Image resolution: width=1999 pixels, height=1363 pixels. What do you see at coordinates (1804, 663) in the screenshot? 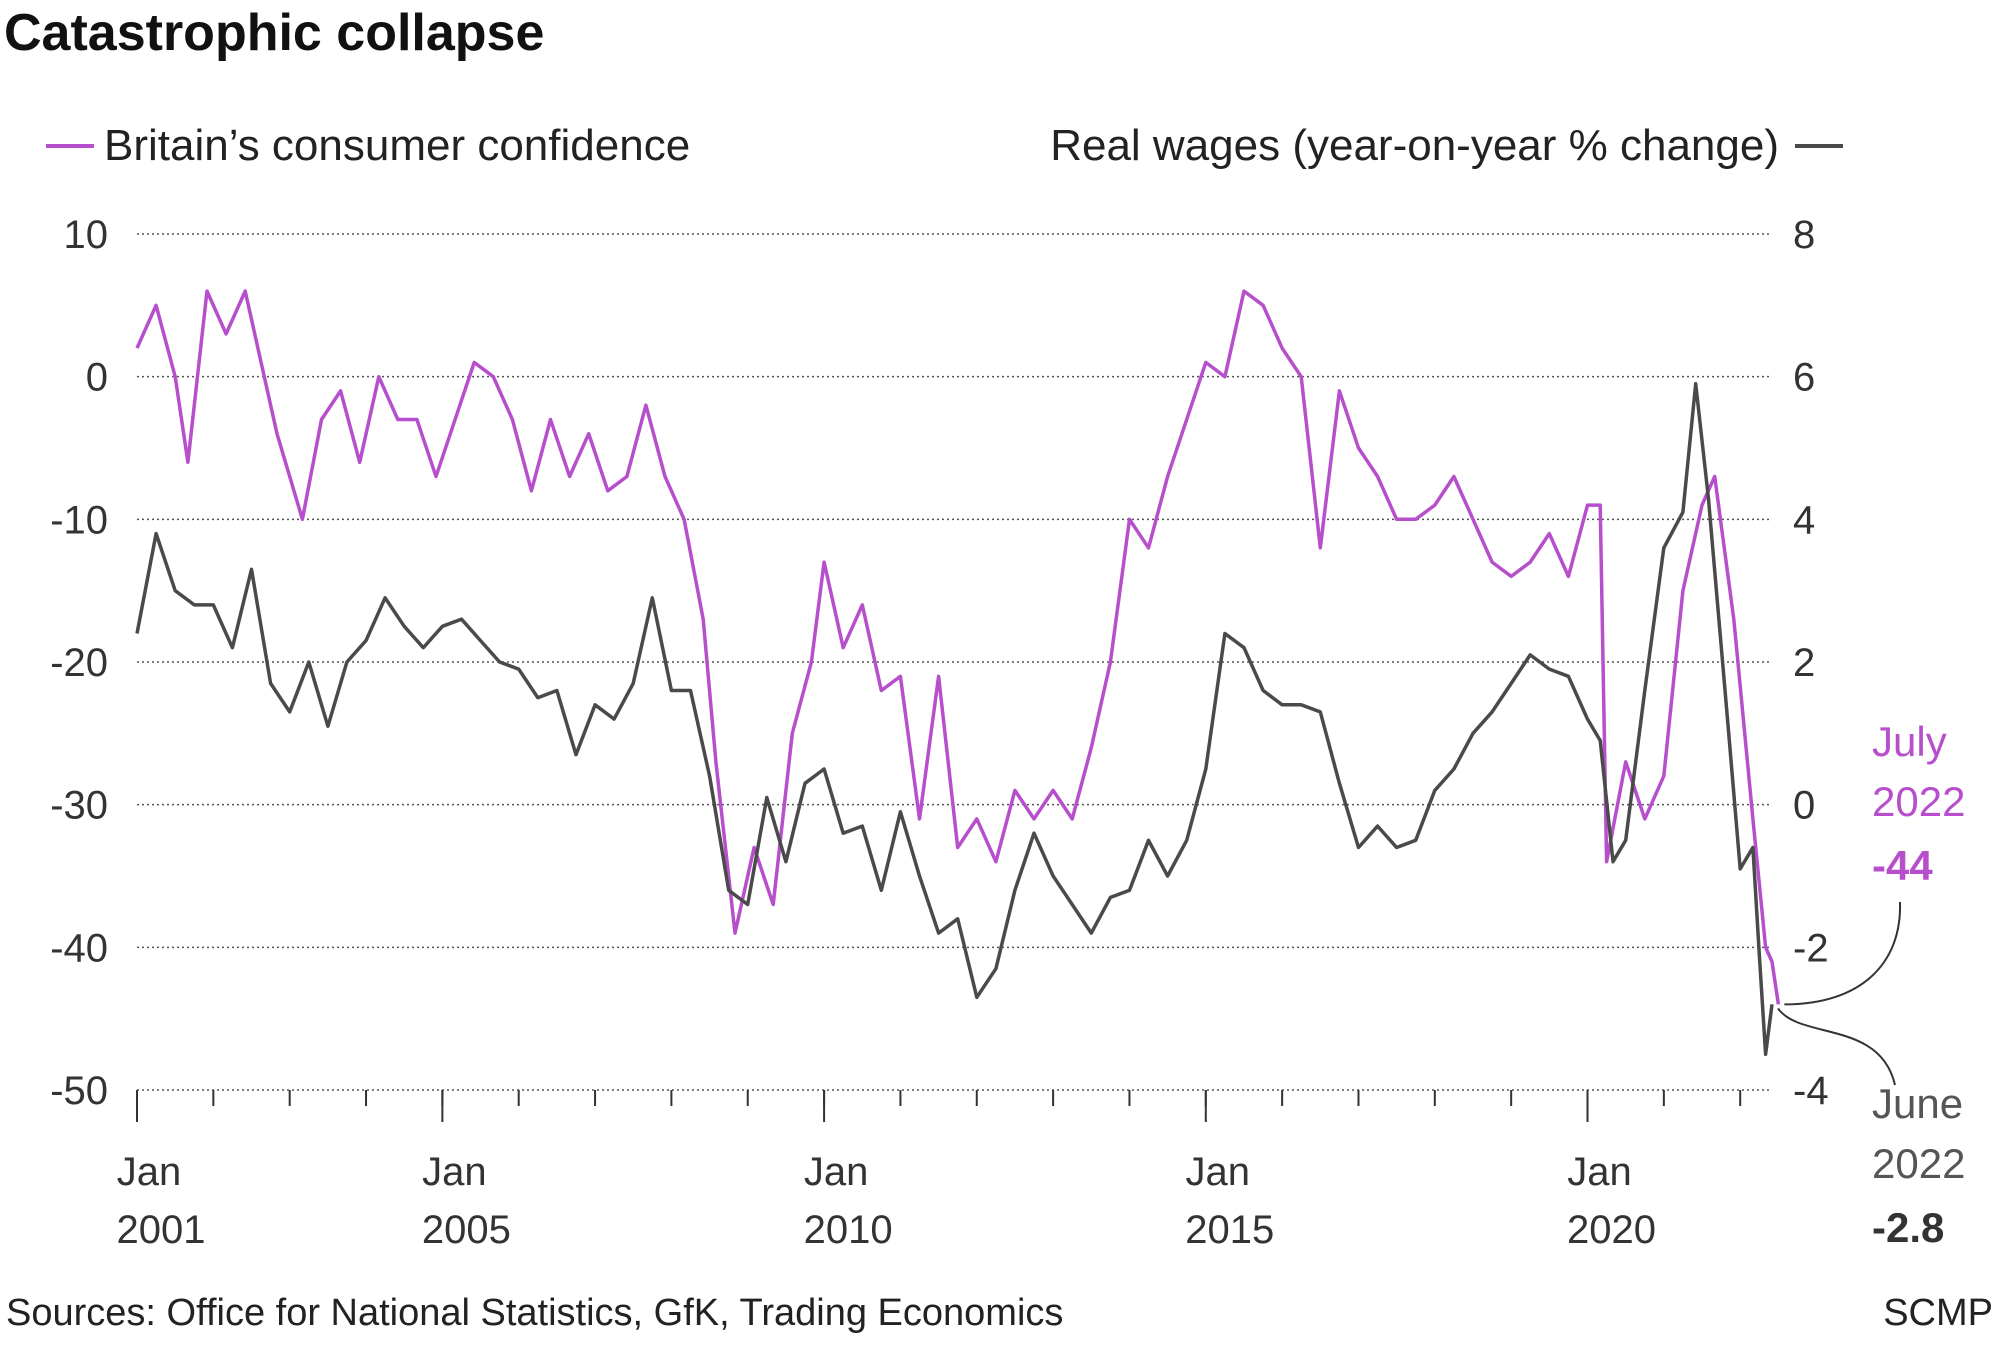
I see `right-tick-label: 2` at bounding box center [1804, 663].